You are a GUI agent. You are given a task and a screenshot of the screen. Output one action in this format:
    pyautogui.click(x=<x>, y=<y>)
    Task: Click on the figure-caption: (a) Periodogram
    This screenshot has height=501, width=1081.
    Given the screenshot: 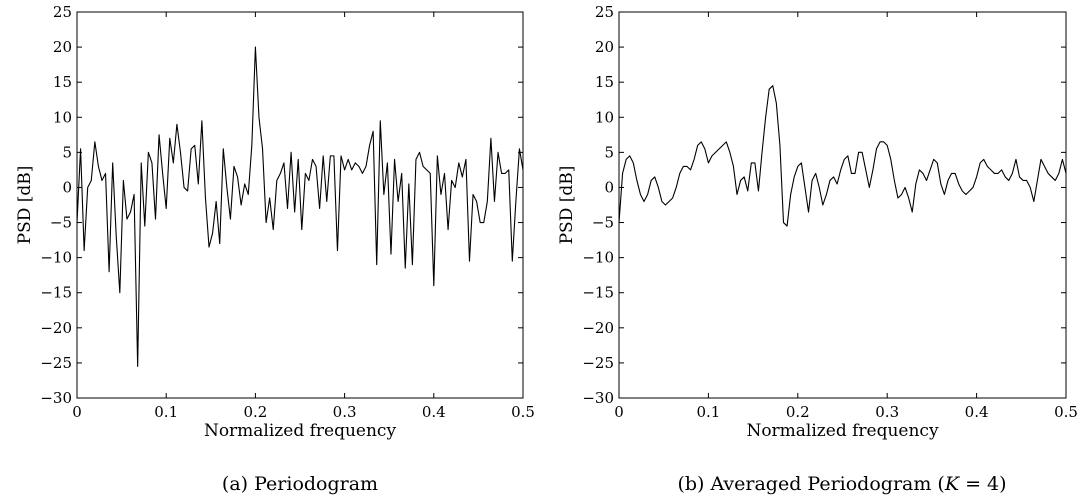 What is the action you would take?
    pyautogui.click(x=300, y=484)
    